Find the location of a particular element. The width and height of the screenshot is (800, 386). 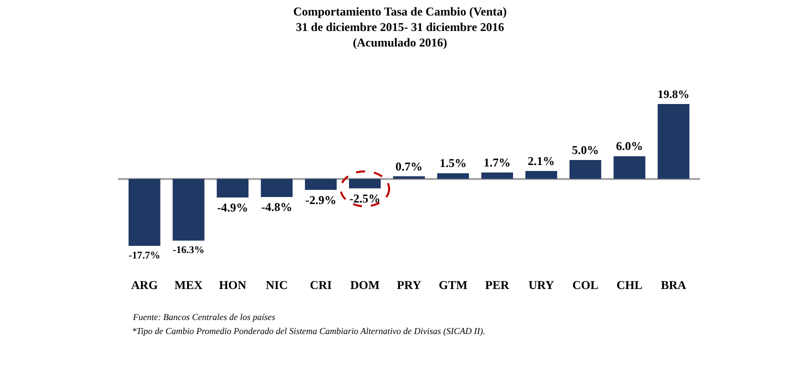

data-label: -2.9% is located at coordinates (320, 199).